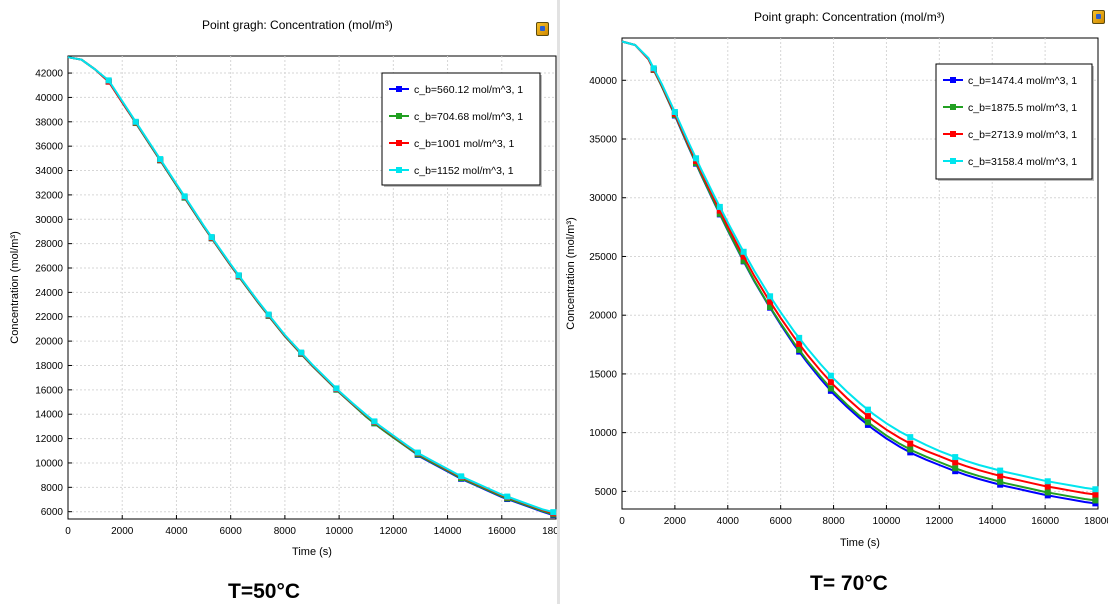 The image size is (1108, 604). I want to click on y-tick-label: 12000, so click(49, 439).